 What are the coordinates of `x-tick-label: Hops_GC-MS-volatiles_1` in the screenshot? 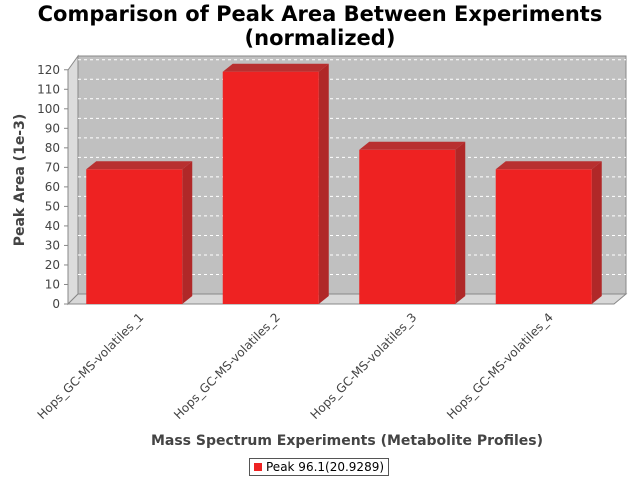 It's located at (91, 366).